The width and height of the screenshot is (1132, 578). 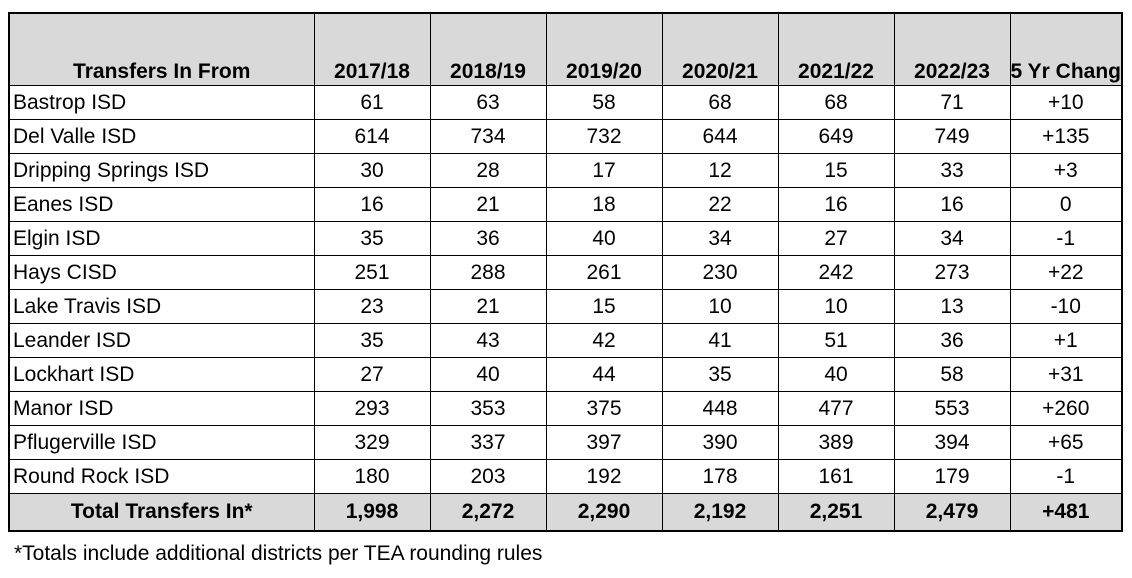 I want to click on district-name-cell: Dripping Springs ISD, so click(x=161, y=170).